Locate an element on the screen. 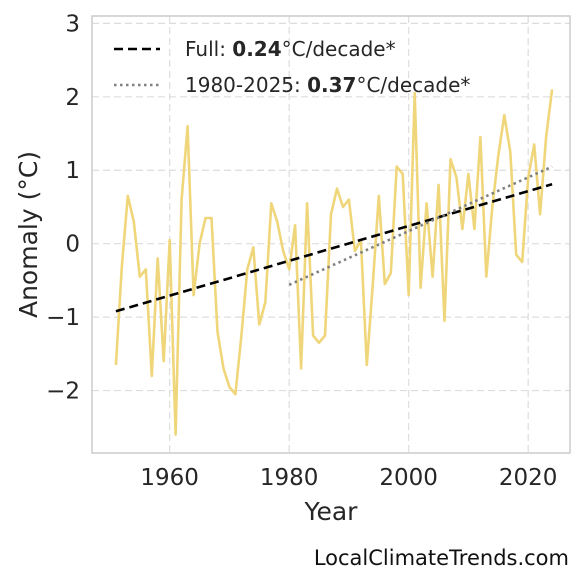 The width and height of the screenshot is (585, 580). x-tick-label: 2000 is located at coordinates (408, 478).